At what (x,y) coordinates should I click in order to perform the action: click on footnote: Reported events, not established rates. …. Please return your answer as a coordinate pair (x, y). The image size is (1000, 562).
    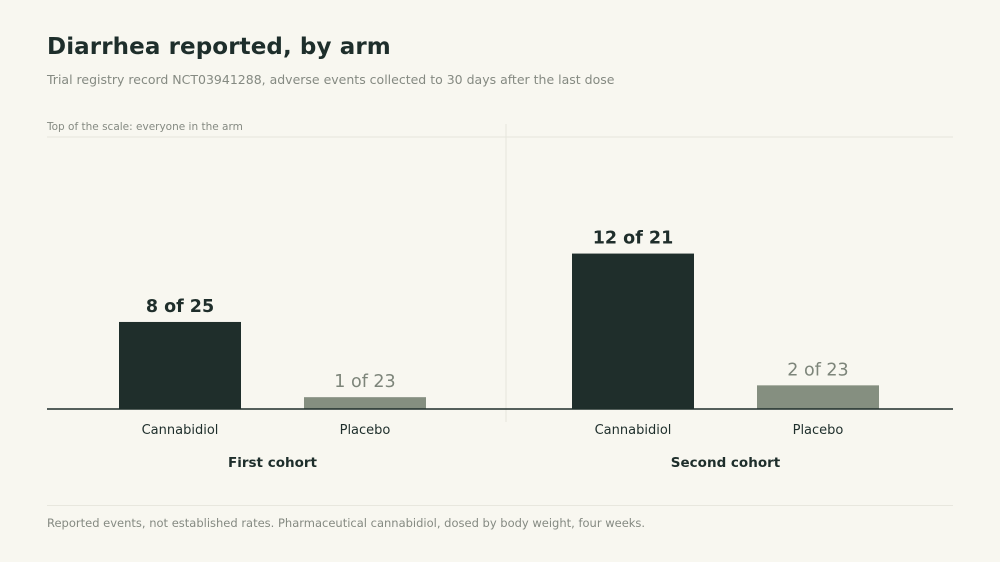
    Looking at the image, I should click on (346, 523).